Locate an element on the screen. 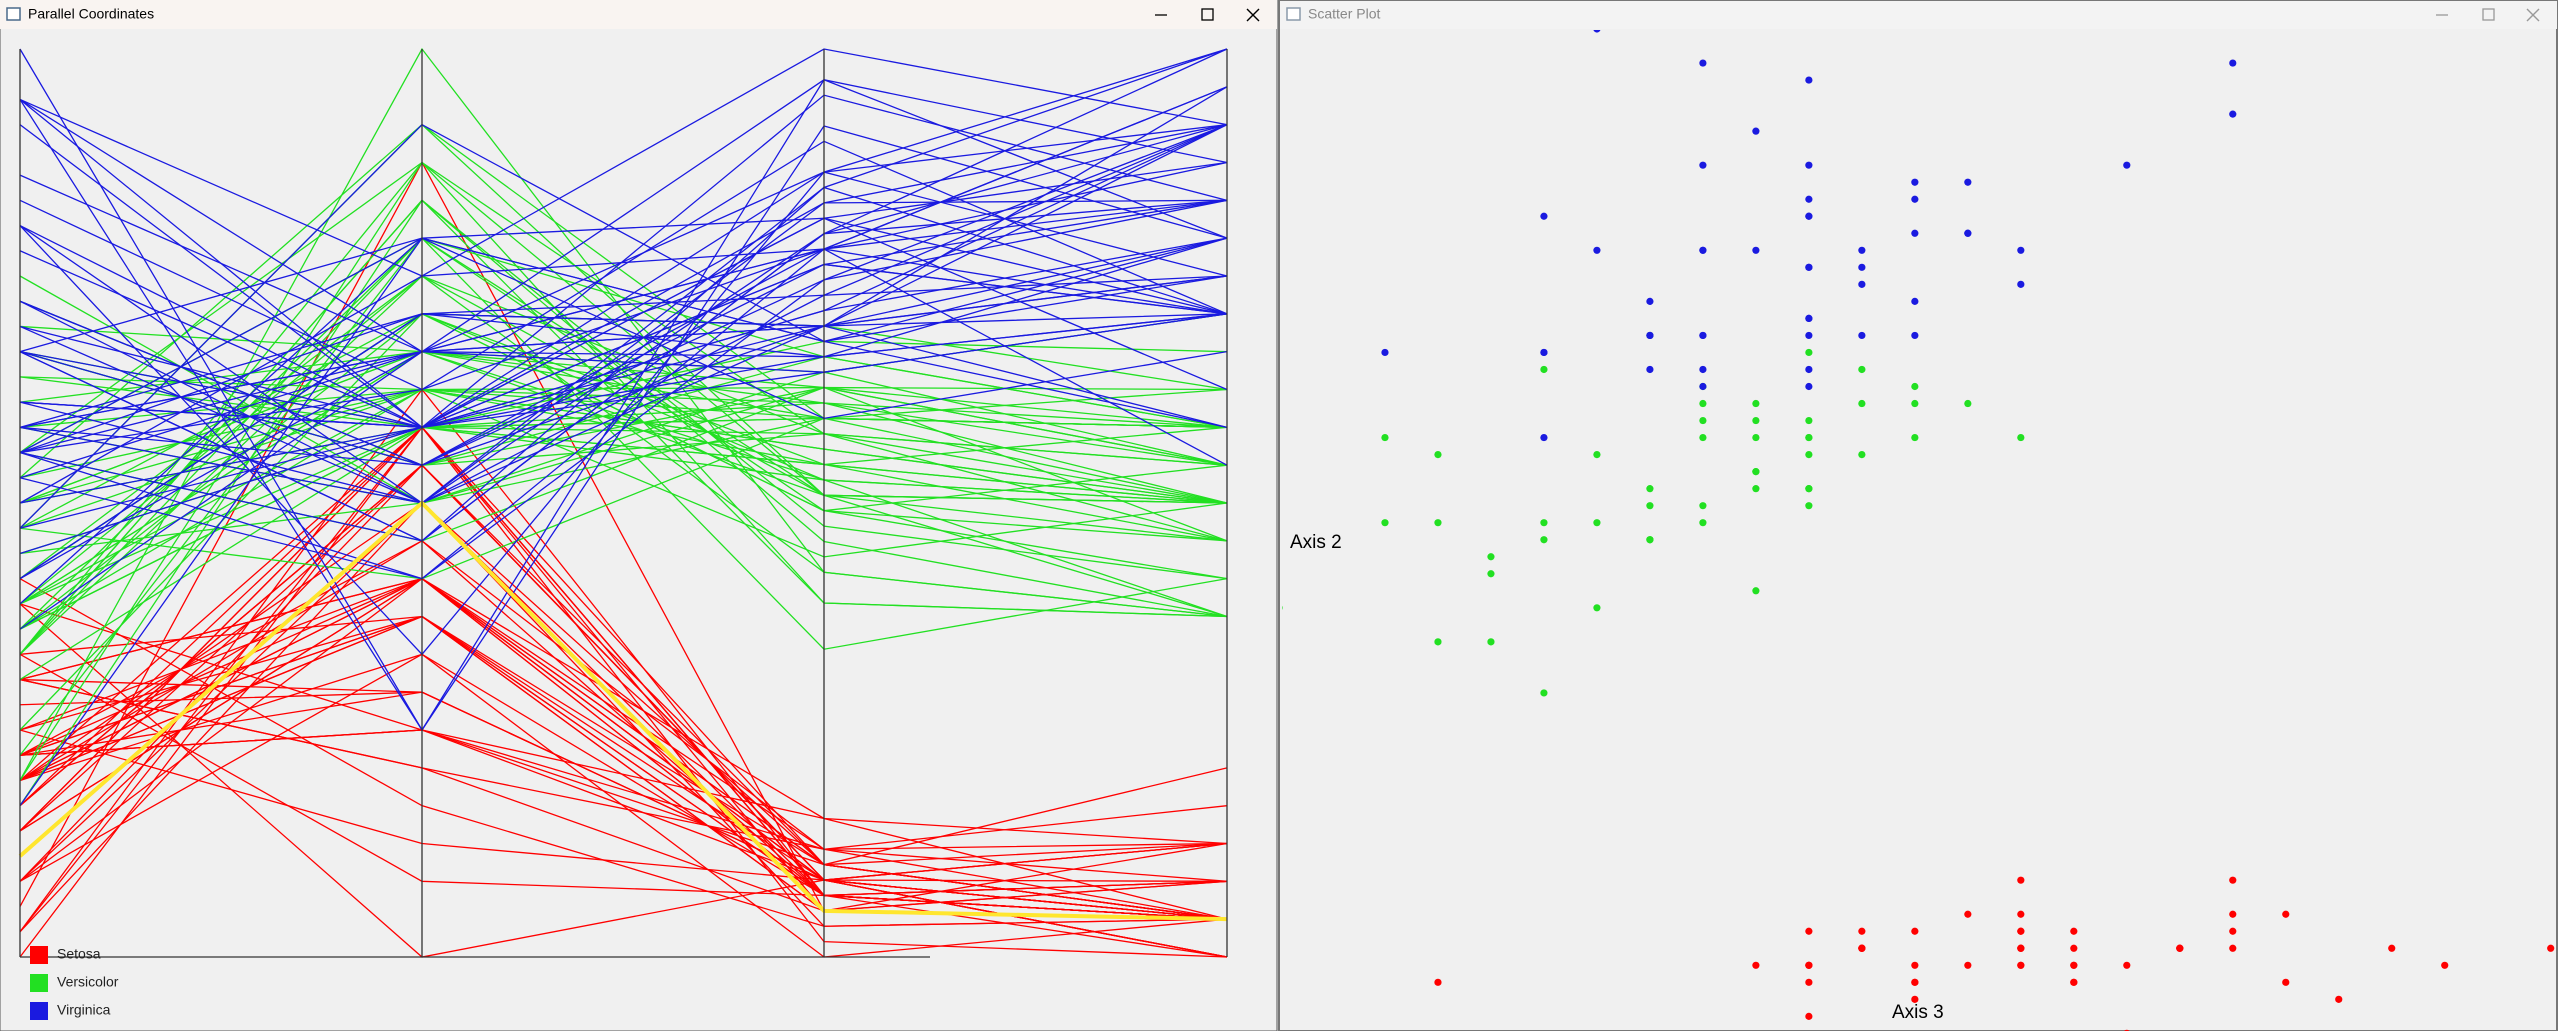 Image resolution: width=2558 pixels, height=1031 pixels. window-icon is located at coordinates (13, 14).